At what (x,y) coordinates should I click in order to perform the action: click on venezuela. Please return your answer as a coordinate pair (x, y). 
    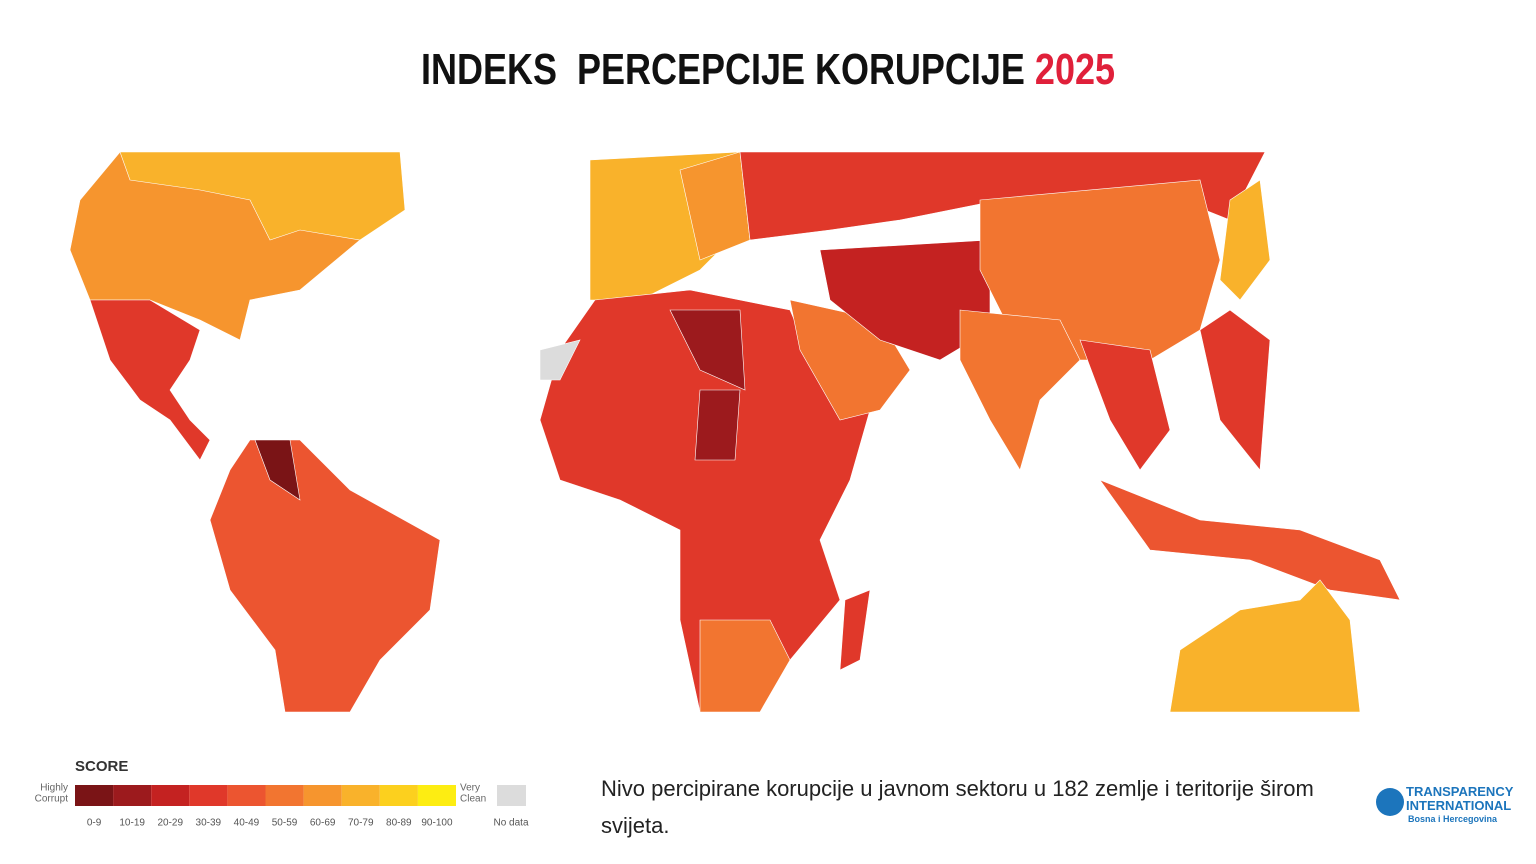
    Looking at the image, I should click on (277, 470).